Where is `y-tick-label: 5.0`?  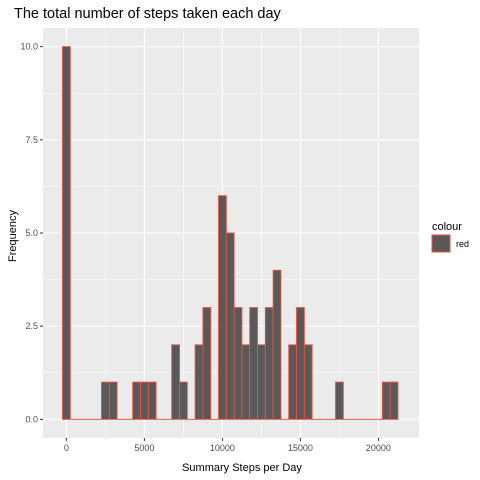 y-tick-label: 5.0 is located at coordinates (31, 233).